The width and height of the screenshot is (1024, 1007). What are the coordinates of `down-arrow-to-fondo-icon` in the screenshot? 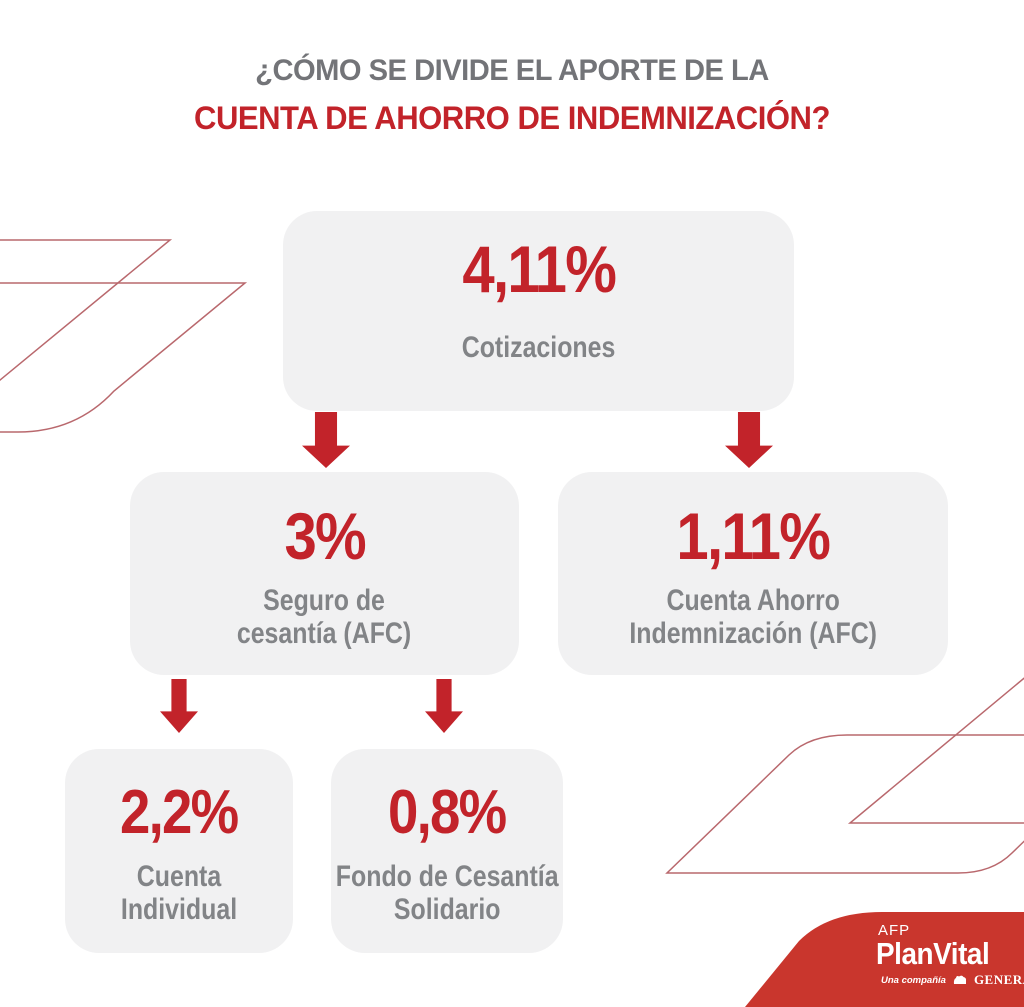 It's located at (444, 706).